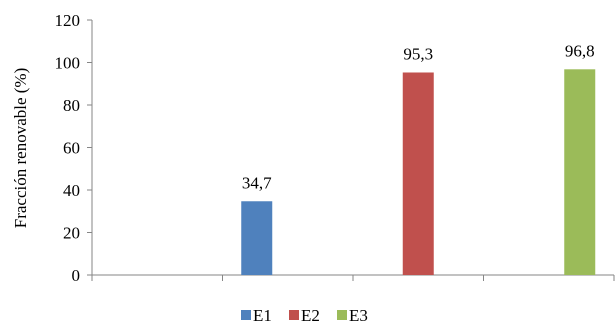 The image size is (616, 332). I want to click on y-tick-label: 40, so click(71, 190).